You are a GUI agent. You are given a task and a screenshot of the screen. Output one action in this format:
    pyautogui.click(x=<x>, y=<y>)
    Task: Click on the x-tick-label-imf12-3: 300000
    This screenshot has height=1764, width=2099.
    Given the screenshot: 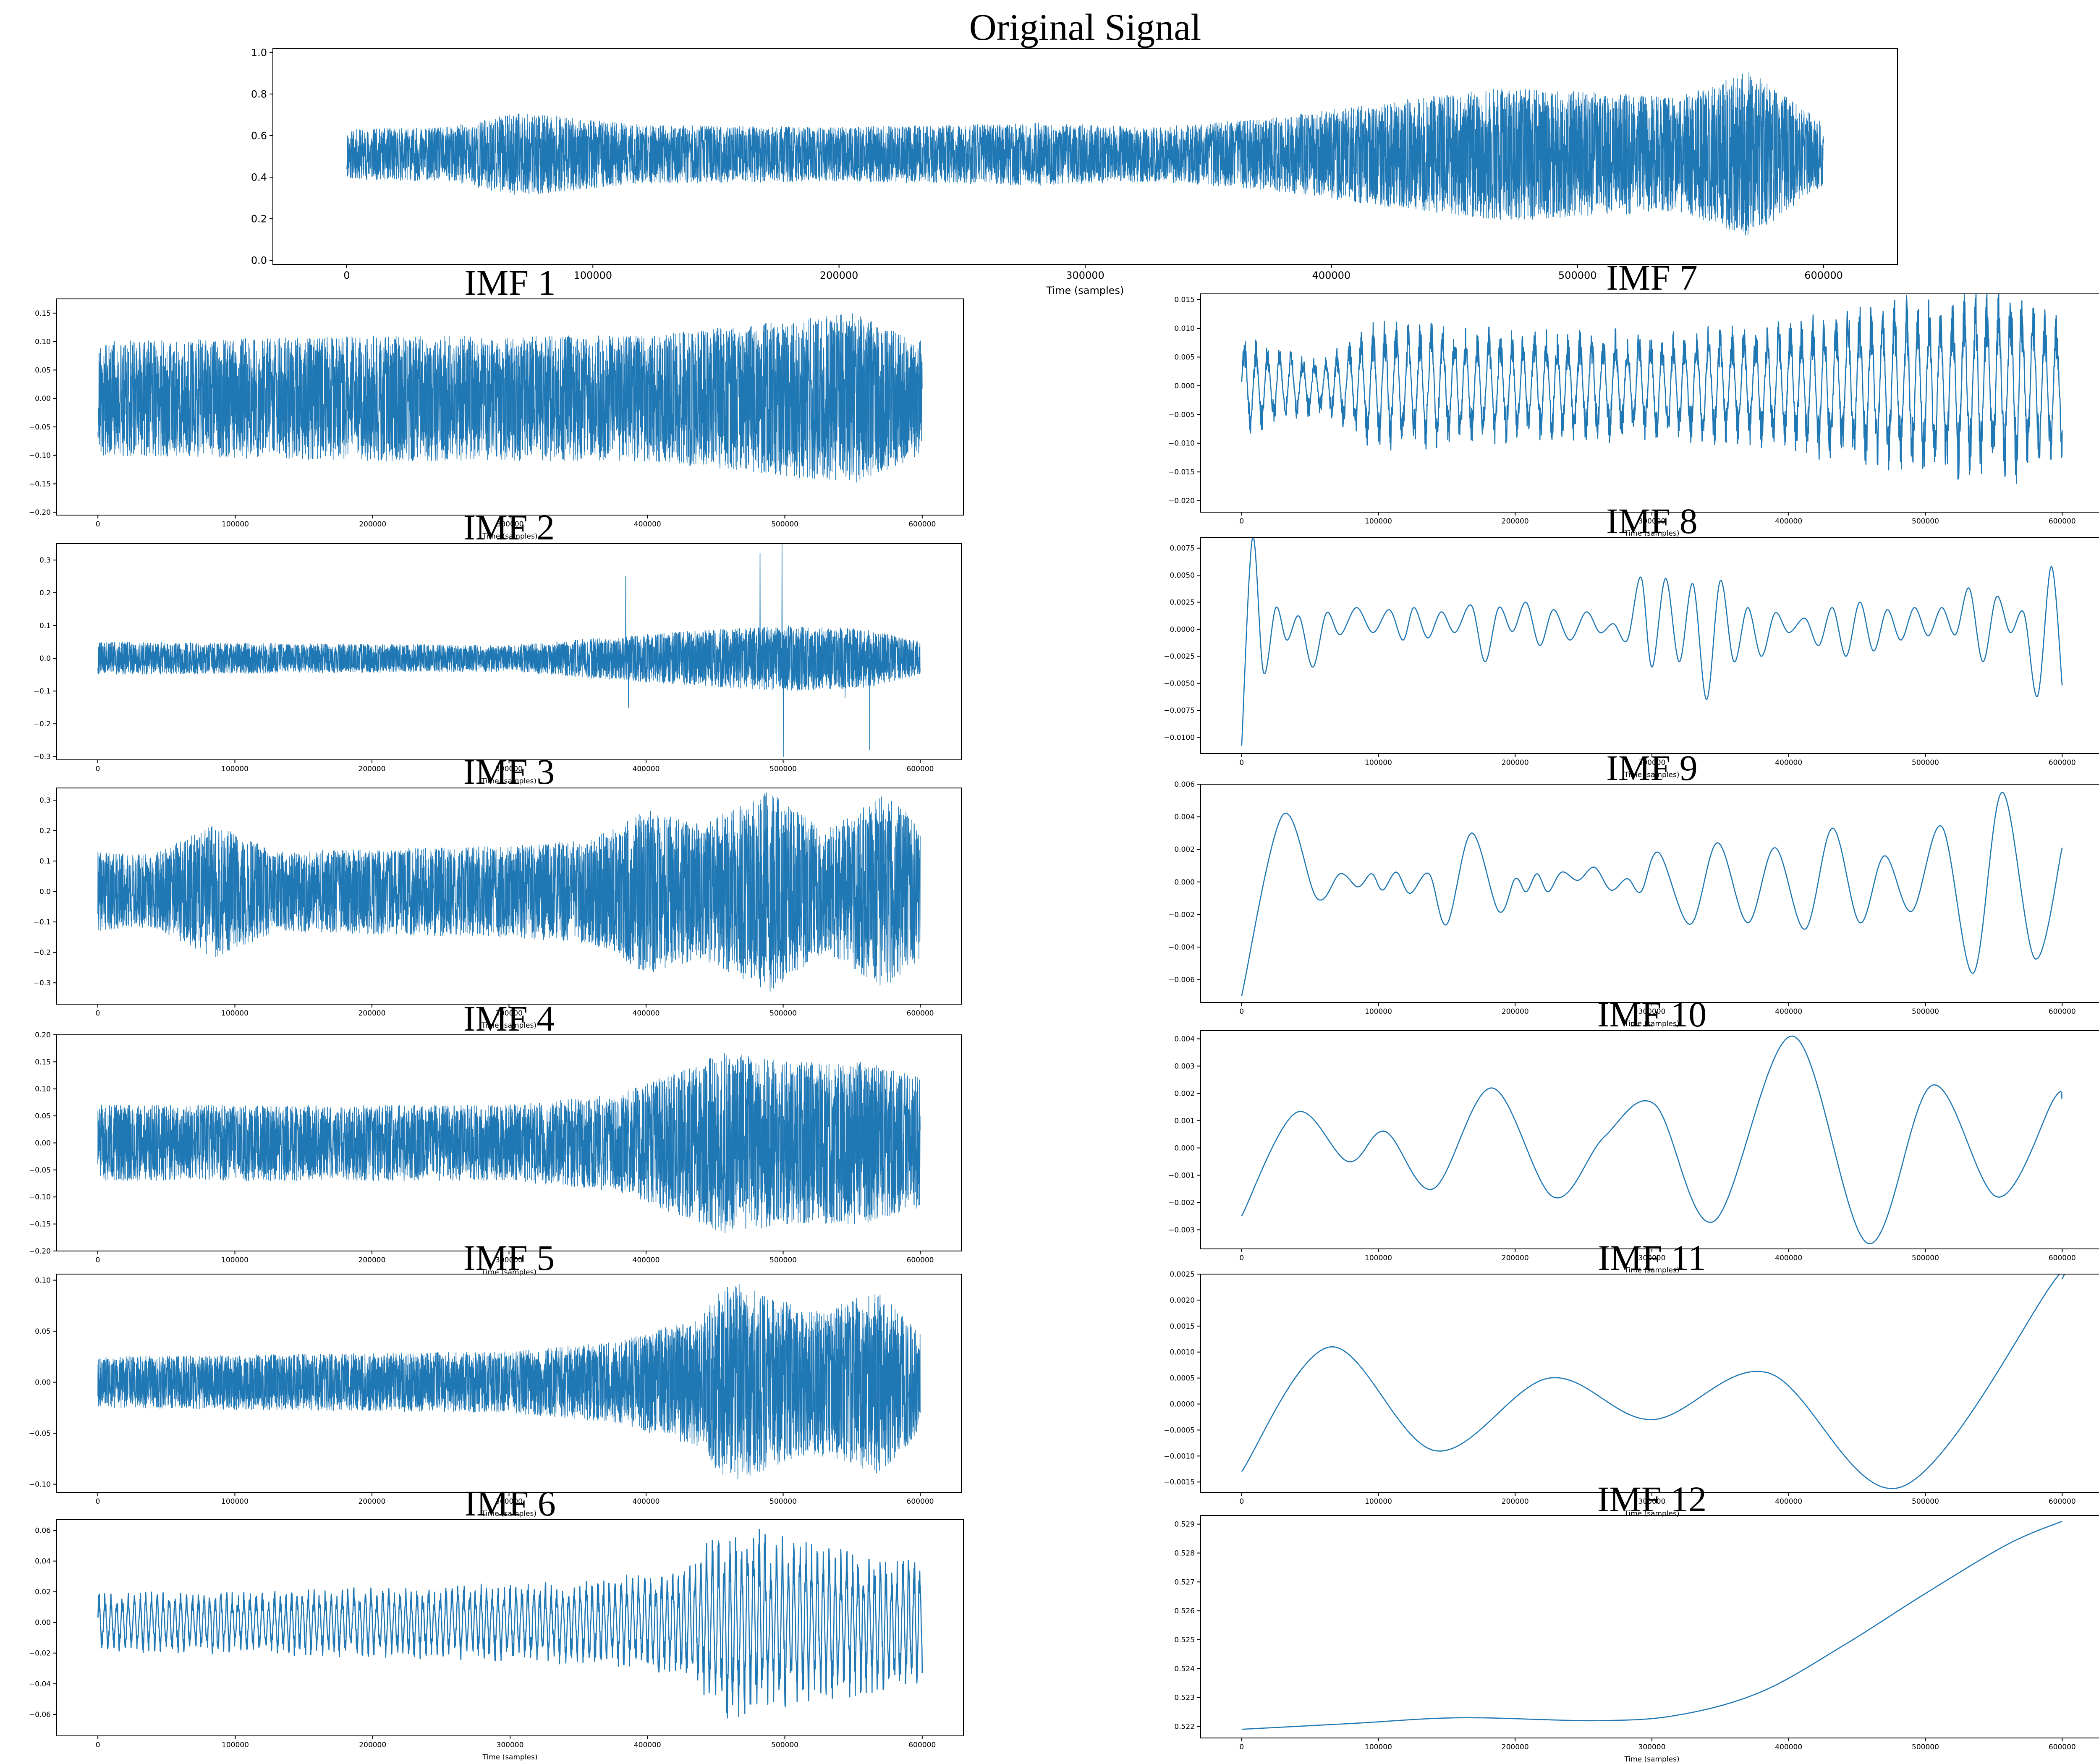 What is the action you would take?
    pyautogui.click(x=1652, y=1747)
    